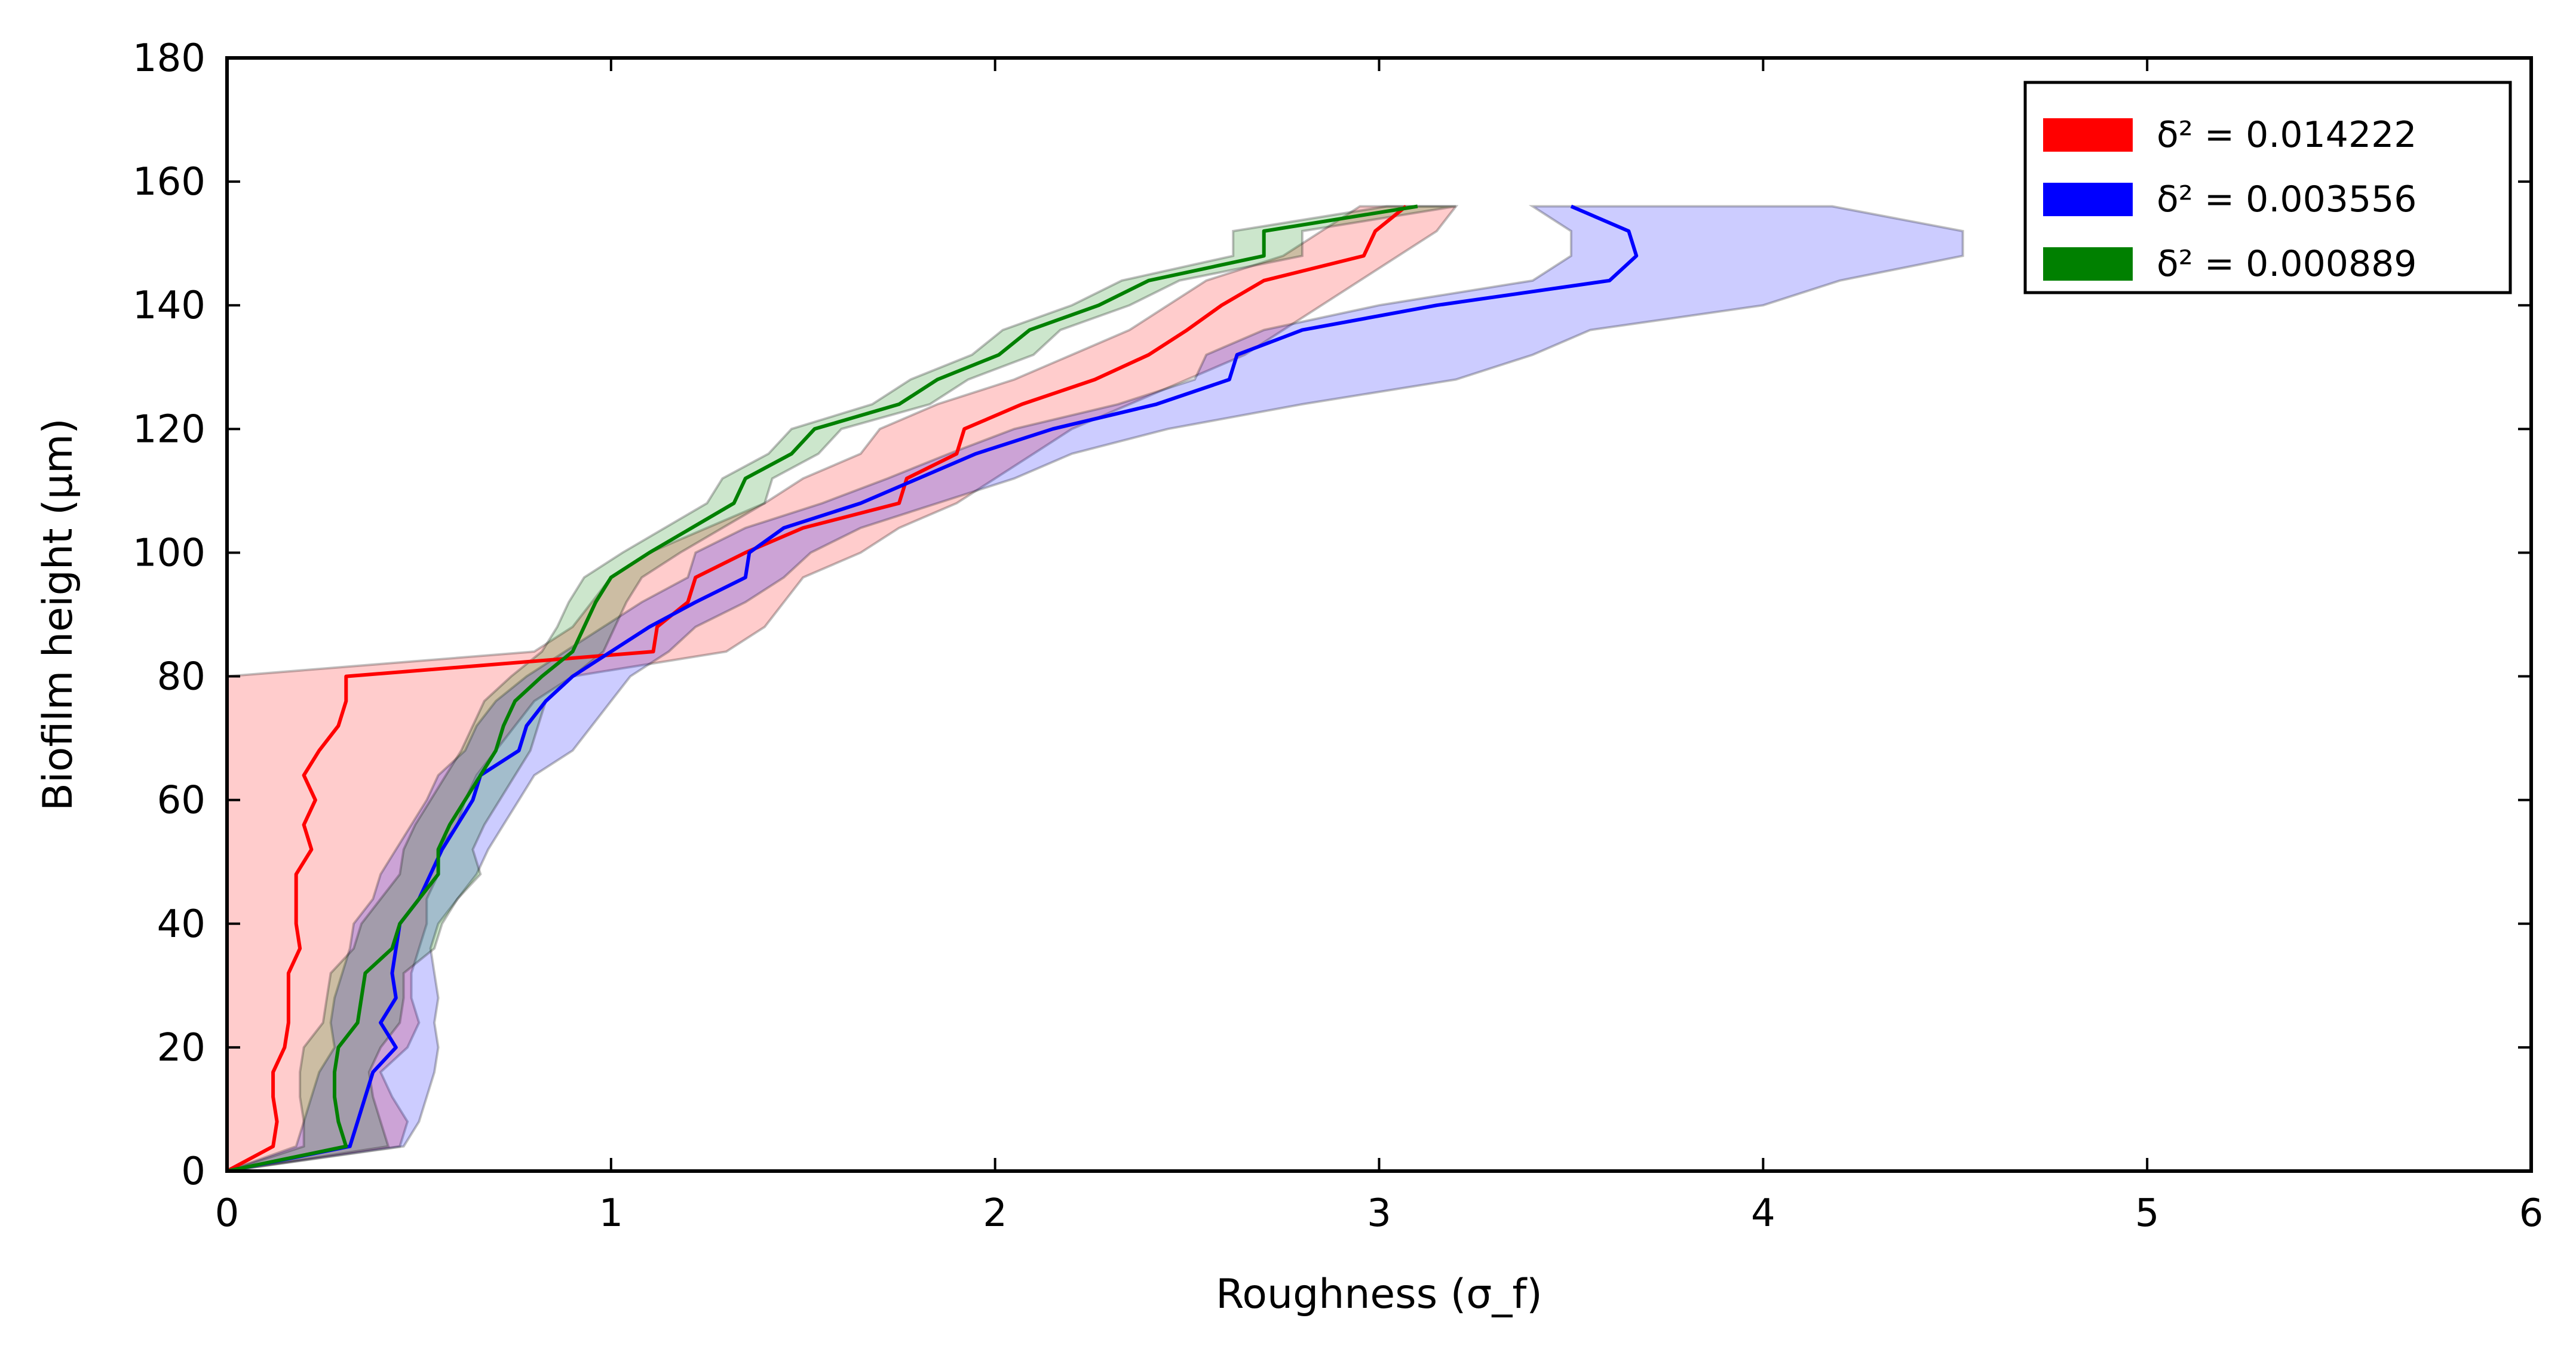  What do you see at coordinates (1763, 1213) in the screenshot?
I see `x-tick-label: 4` at bounding box center [1763, 1213].